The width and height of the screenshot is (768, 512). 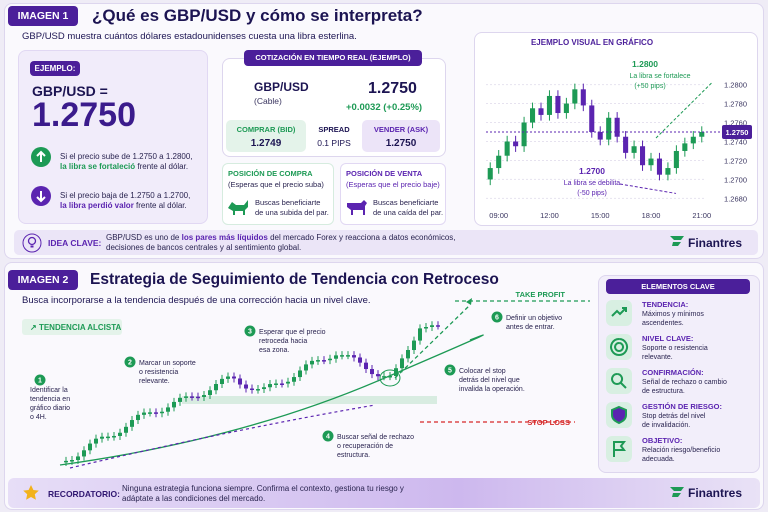 I want to click on key-idea-highlight: los pares más líquidos, so click(x=224, y=237).